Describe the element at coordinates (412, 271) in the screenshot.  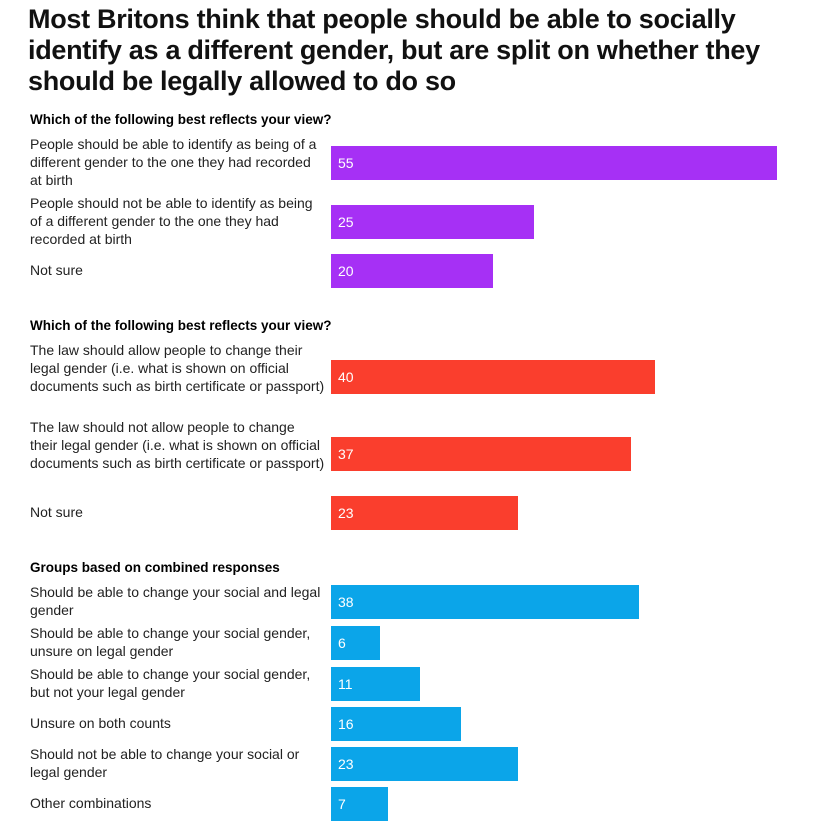
I see `bar: 20` at that location.